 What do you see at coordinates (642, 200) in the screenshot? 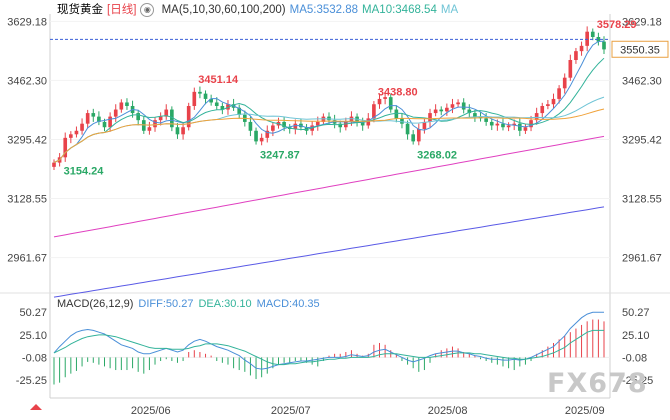
I see `price-tick-label-right: 3128.55` at bounding box center [642, 200].